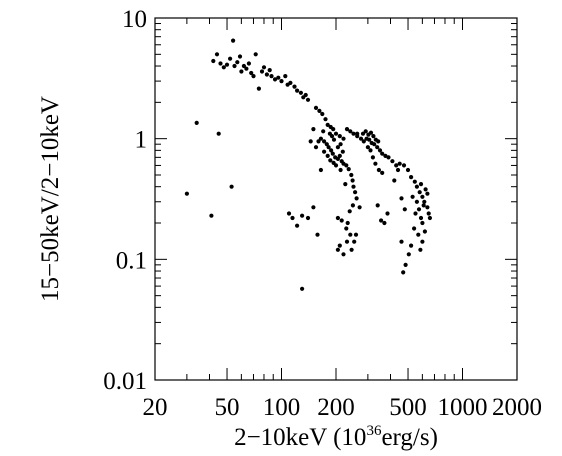  I want to click on x-tick-label: 100, so click(282, 407).